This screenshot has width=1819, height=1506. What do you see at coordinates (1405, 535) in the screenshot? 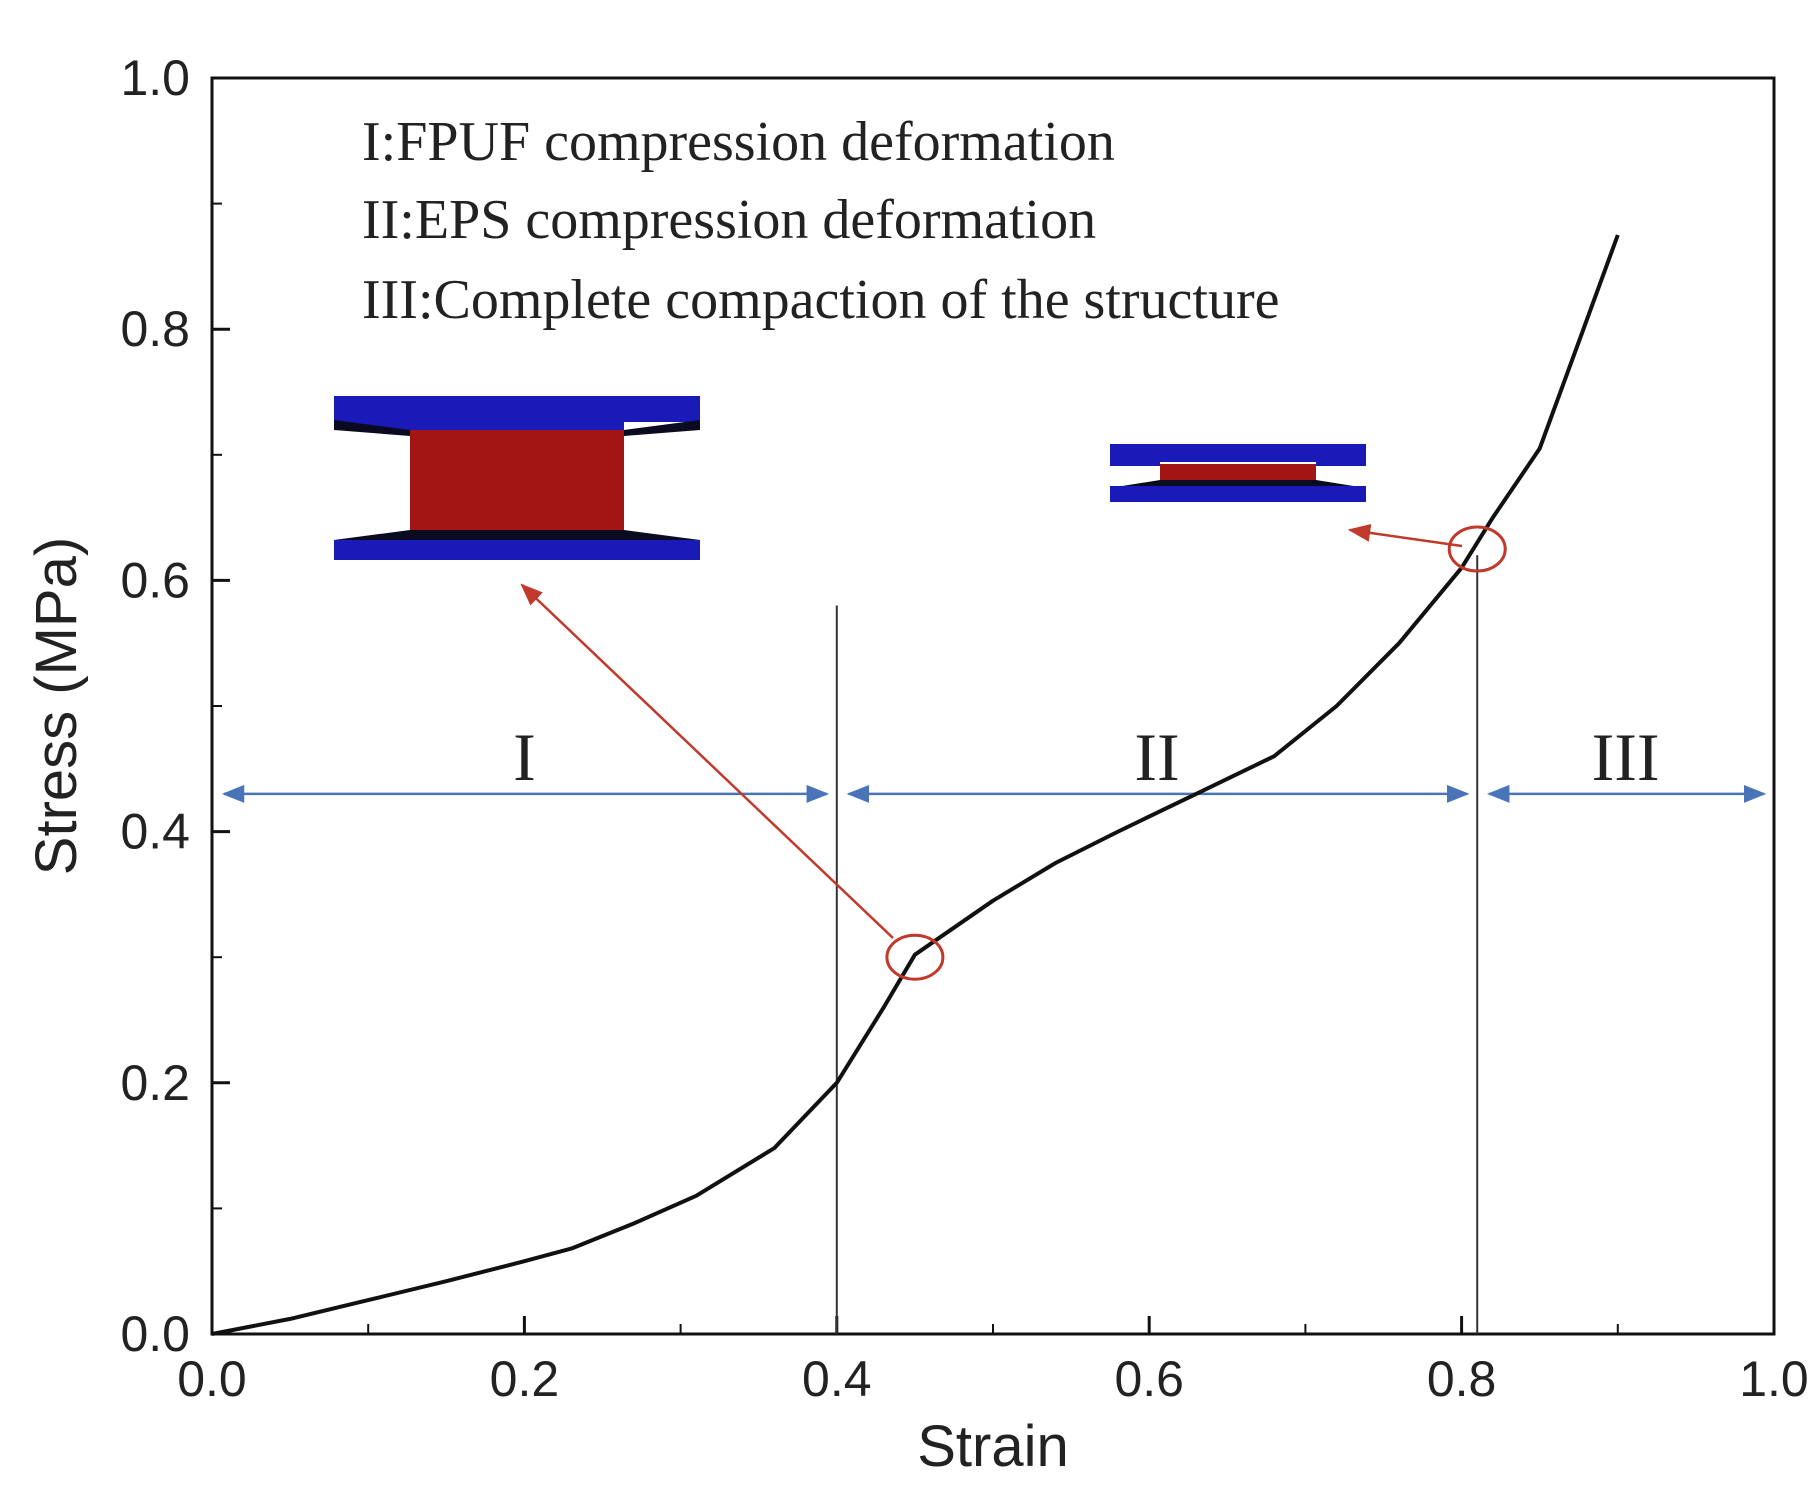
I see `leader-arrow-stage-two` at bounding box center [1405, 535].